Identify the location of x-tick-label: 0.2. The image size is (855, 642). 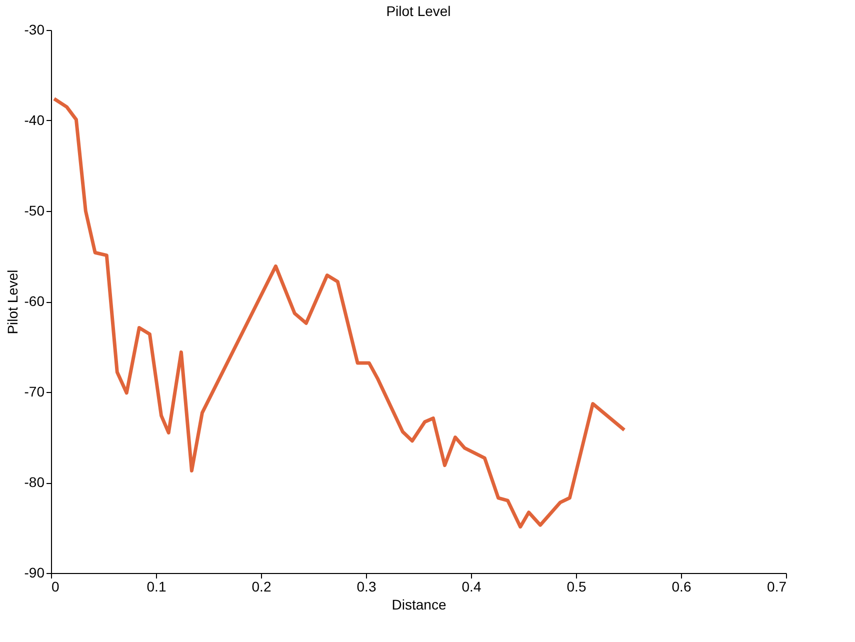
(262, 586).